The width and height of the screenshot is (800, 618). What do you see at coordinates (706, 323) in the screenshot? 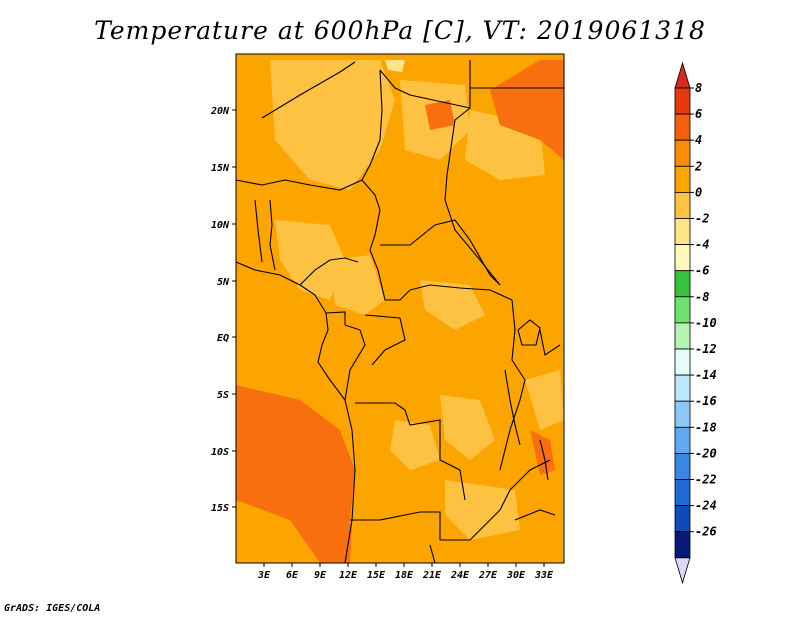
I see `colorbar-label: -10` at bounding box center [706, 323].